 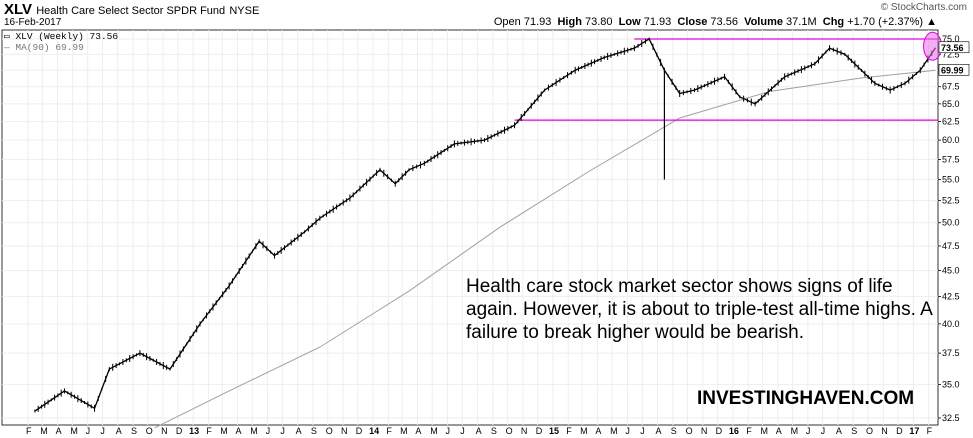 I want to click on ma-value-tag-box, so click(x=954, y=70).